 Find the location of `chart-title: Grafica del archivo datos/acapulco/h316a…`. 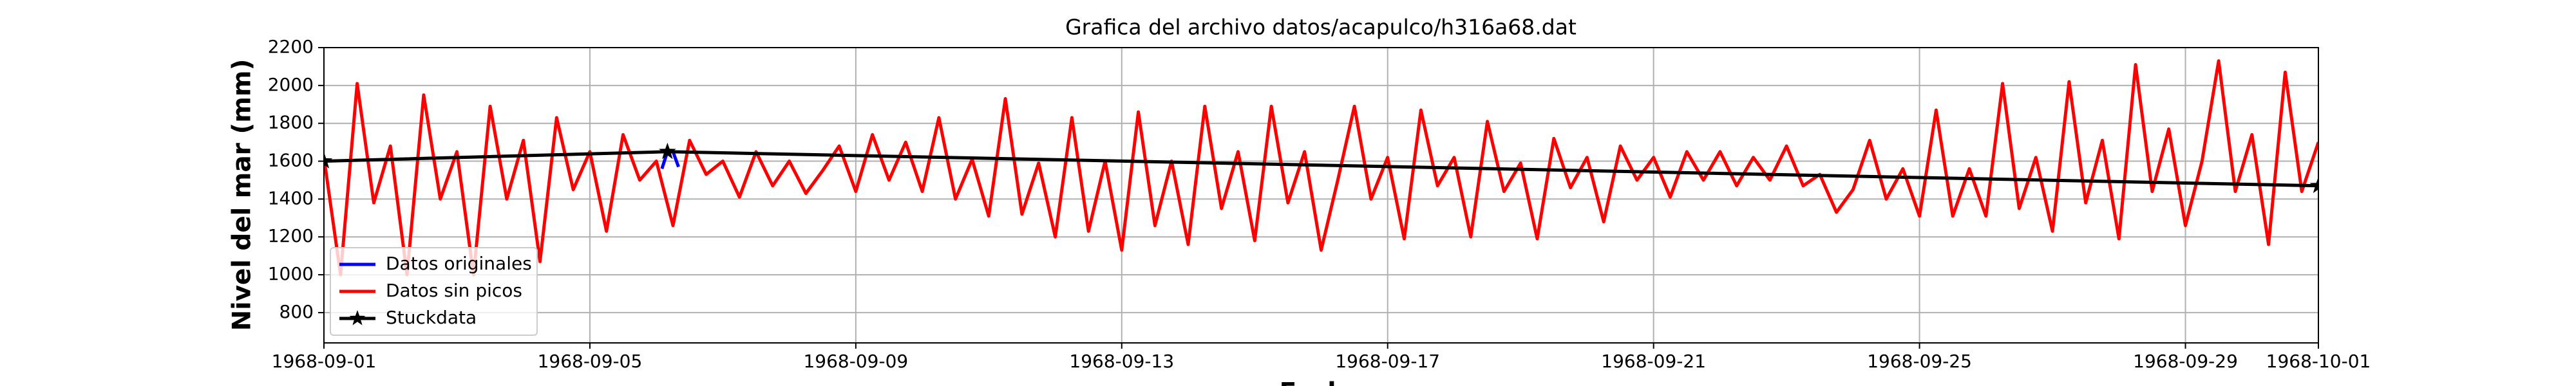

chart-title: Grafica del archivo datos/acapulco/h316a… is located at coordinates (1321, 27).